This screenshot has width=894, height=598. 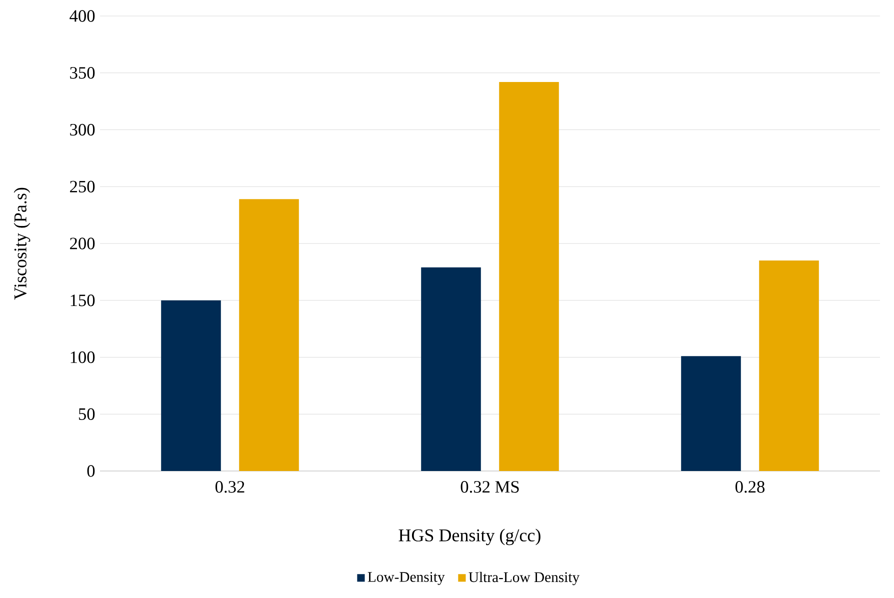 I want to click on x-tick-label: 0.32, so click(x=230, y=487).